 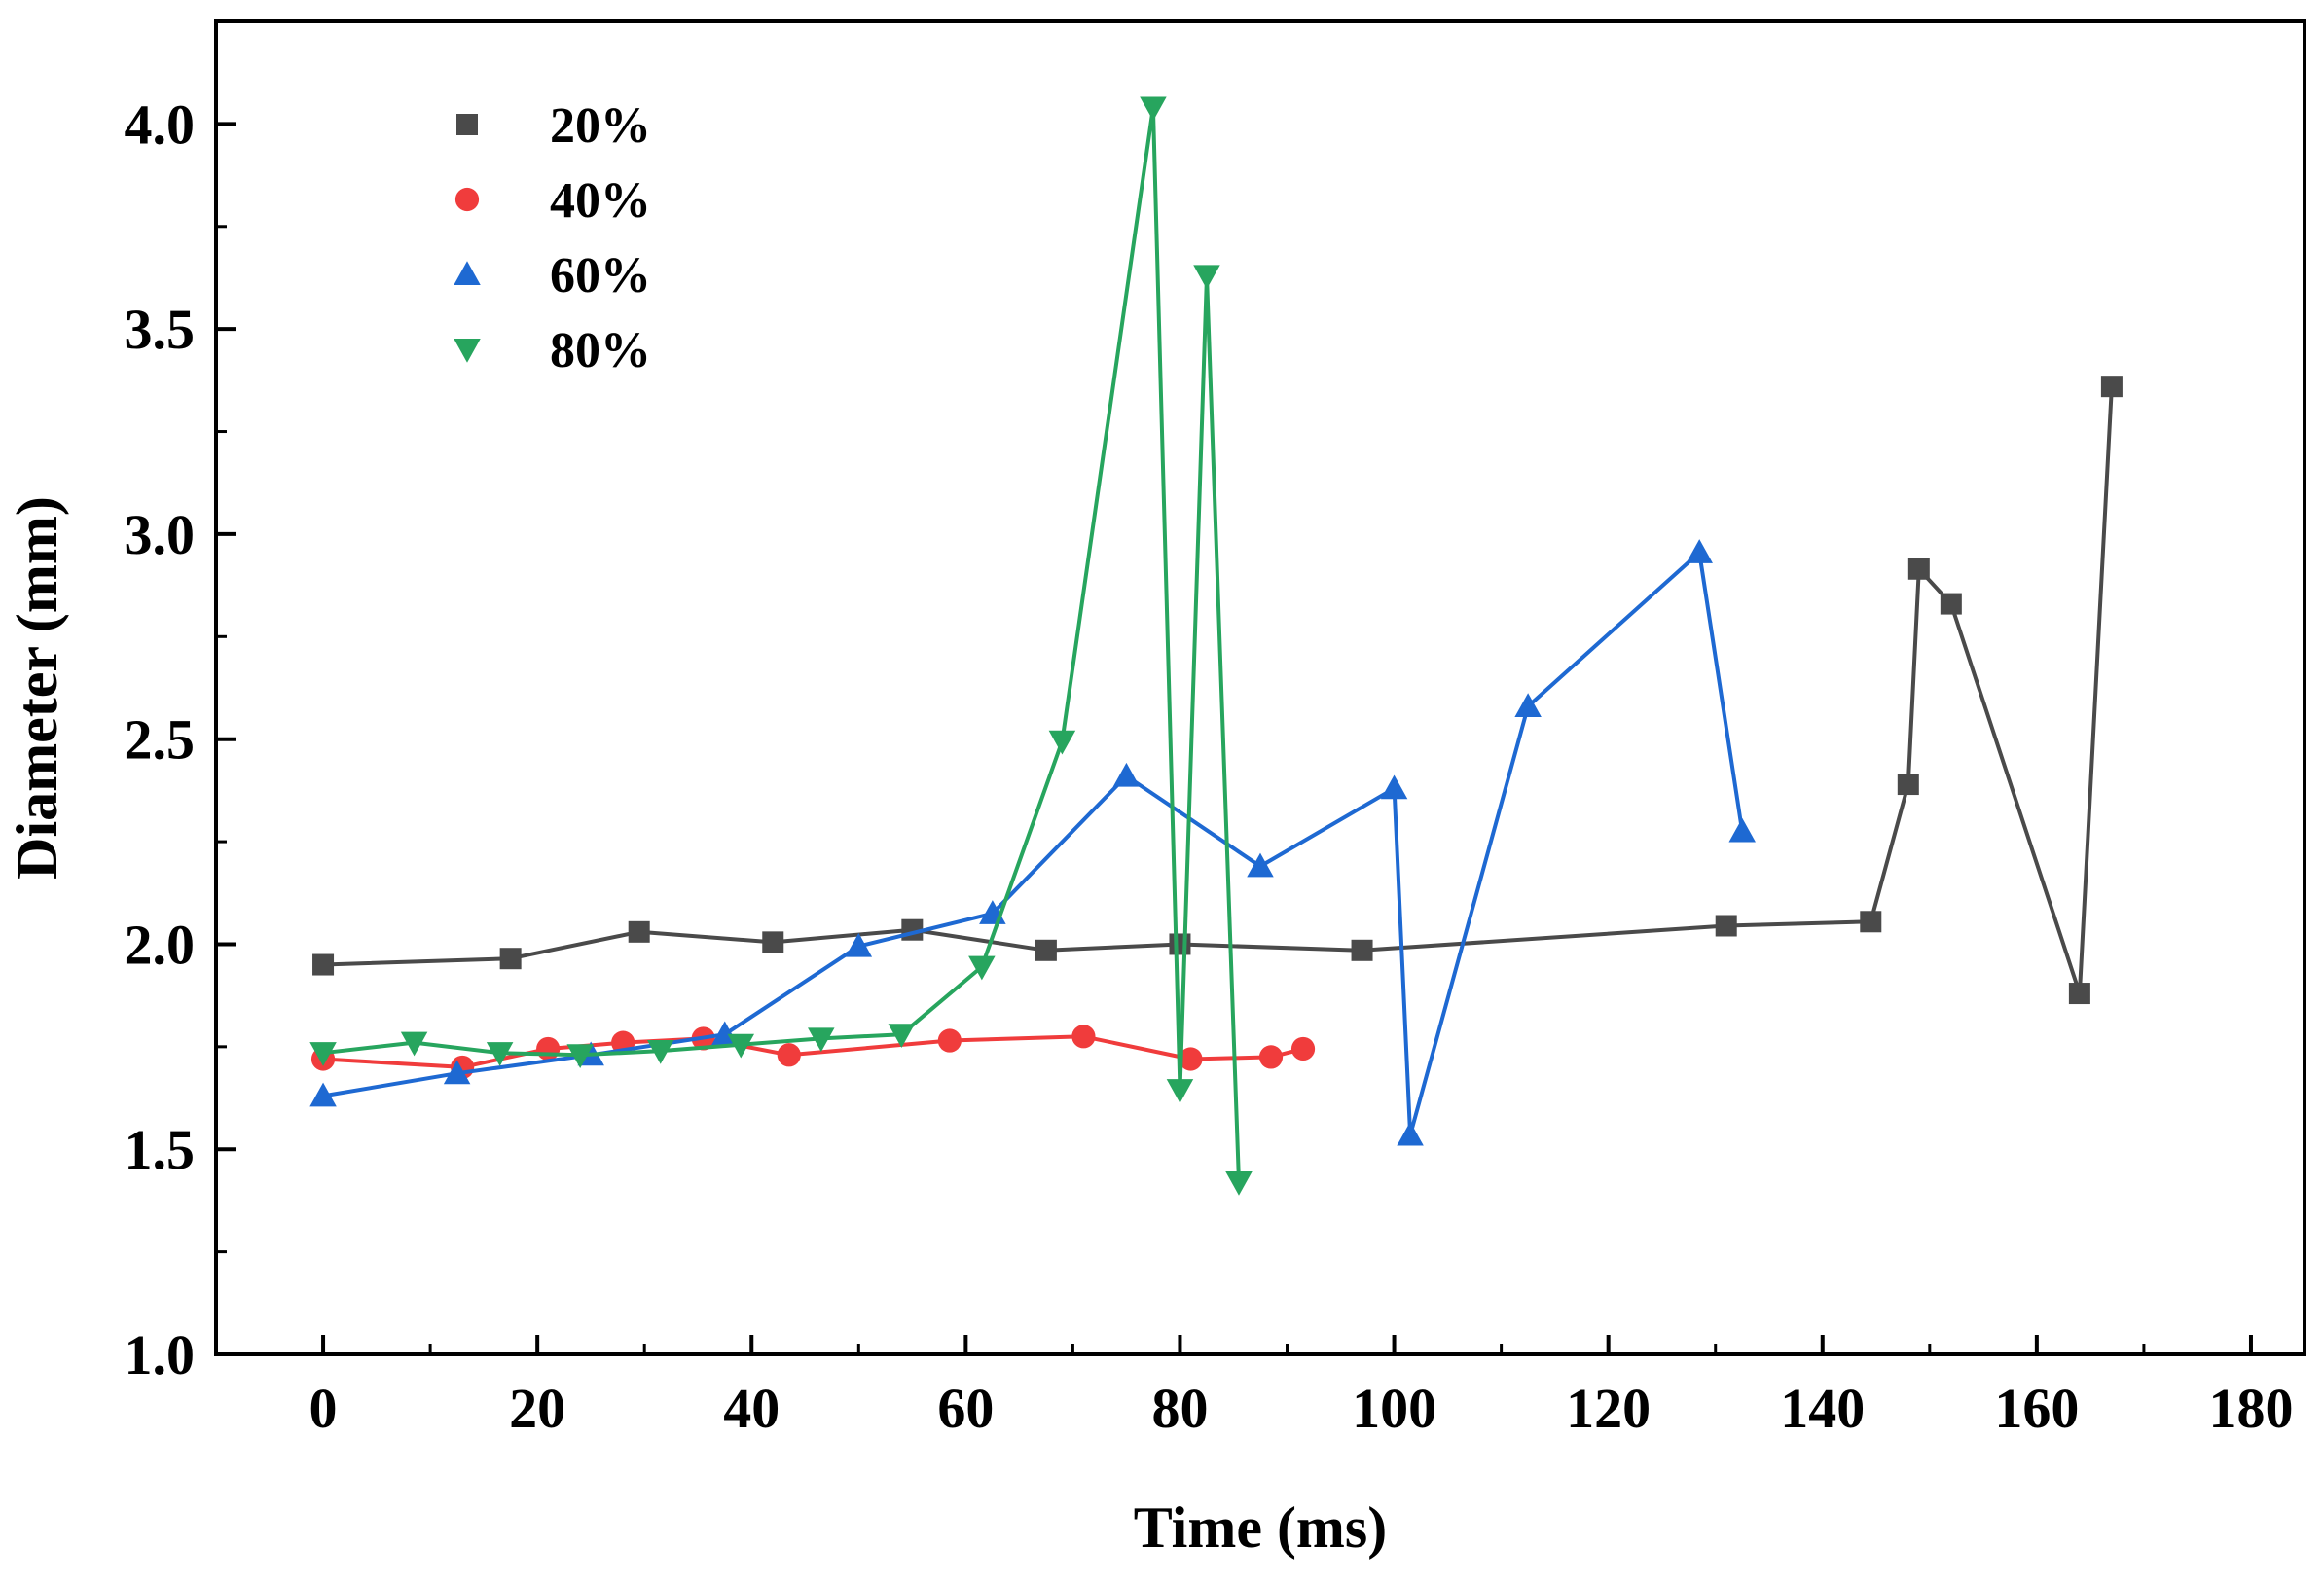 What do you see at coordinates (537, 1409) in the screenshot?
I see `x-tick-label: 20` at bounding box center [537, 1409].